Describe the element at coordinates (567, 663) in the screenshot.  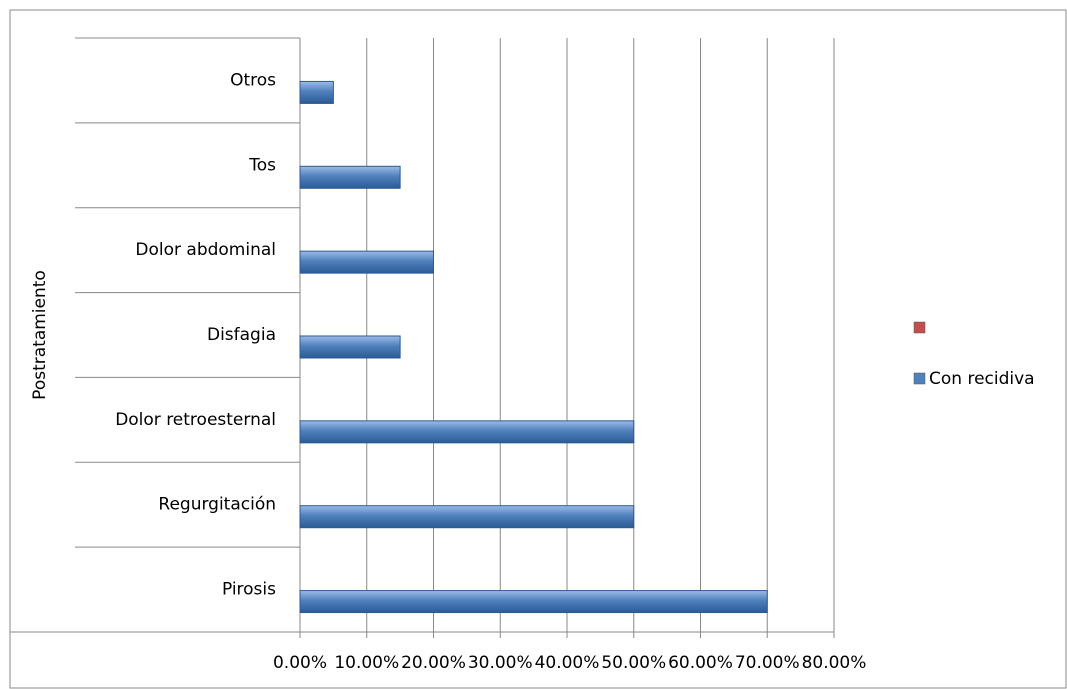
I see `x-tick-label: 40.00%` at that location.